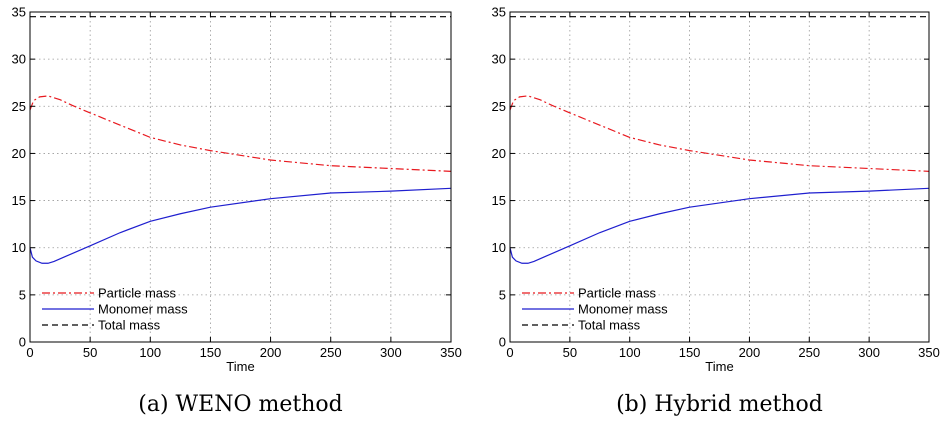  I want to click on figure-caption: (b) Hybrid method, so click(719, 404).